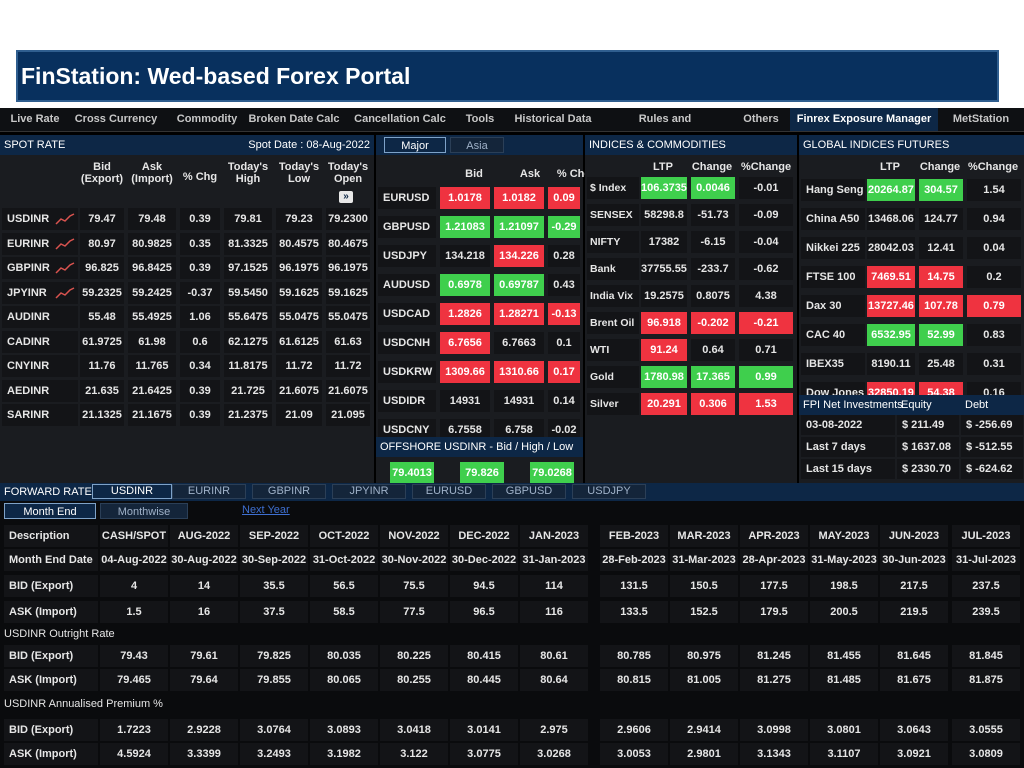  I want to click on outright-bid-value: 79.43, so click(134, 656).